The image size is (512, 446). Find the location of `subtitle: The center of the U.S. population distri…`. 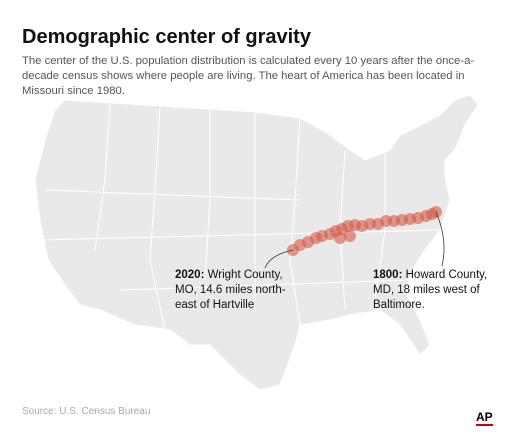

subtitle: The center of the U.S. population distri… is located at coordinates (248, 76).